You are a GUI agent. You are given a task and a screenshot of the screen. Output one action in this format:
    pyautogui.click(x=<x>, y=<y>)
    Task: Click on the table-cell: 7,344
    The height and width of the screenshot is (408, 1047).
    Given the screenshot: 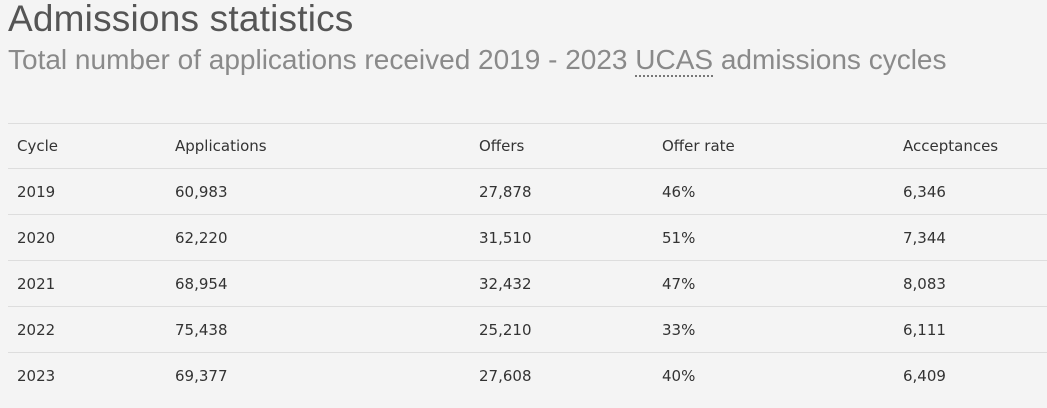 What is the action you would take?
    pyautogui.click(x=970, y=237)
    